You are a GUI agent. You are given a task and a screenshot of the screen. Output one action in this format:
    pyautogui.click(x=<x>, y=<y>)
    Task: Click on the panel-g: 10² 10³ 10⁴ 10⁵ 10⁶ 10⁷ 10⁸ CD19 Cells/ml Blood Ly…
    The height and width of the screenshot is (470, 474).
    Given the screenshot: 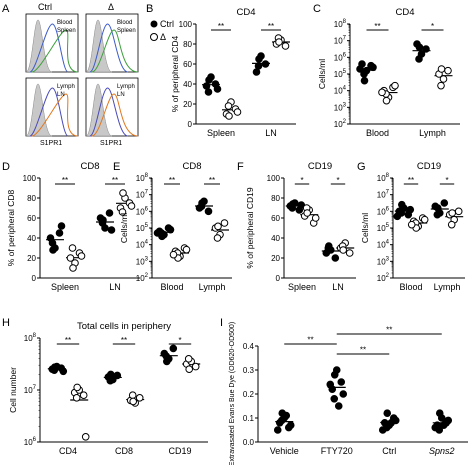 What is the action you would take?
    pyautogui.click(x=412, y=226)
    